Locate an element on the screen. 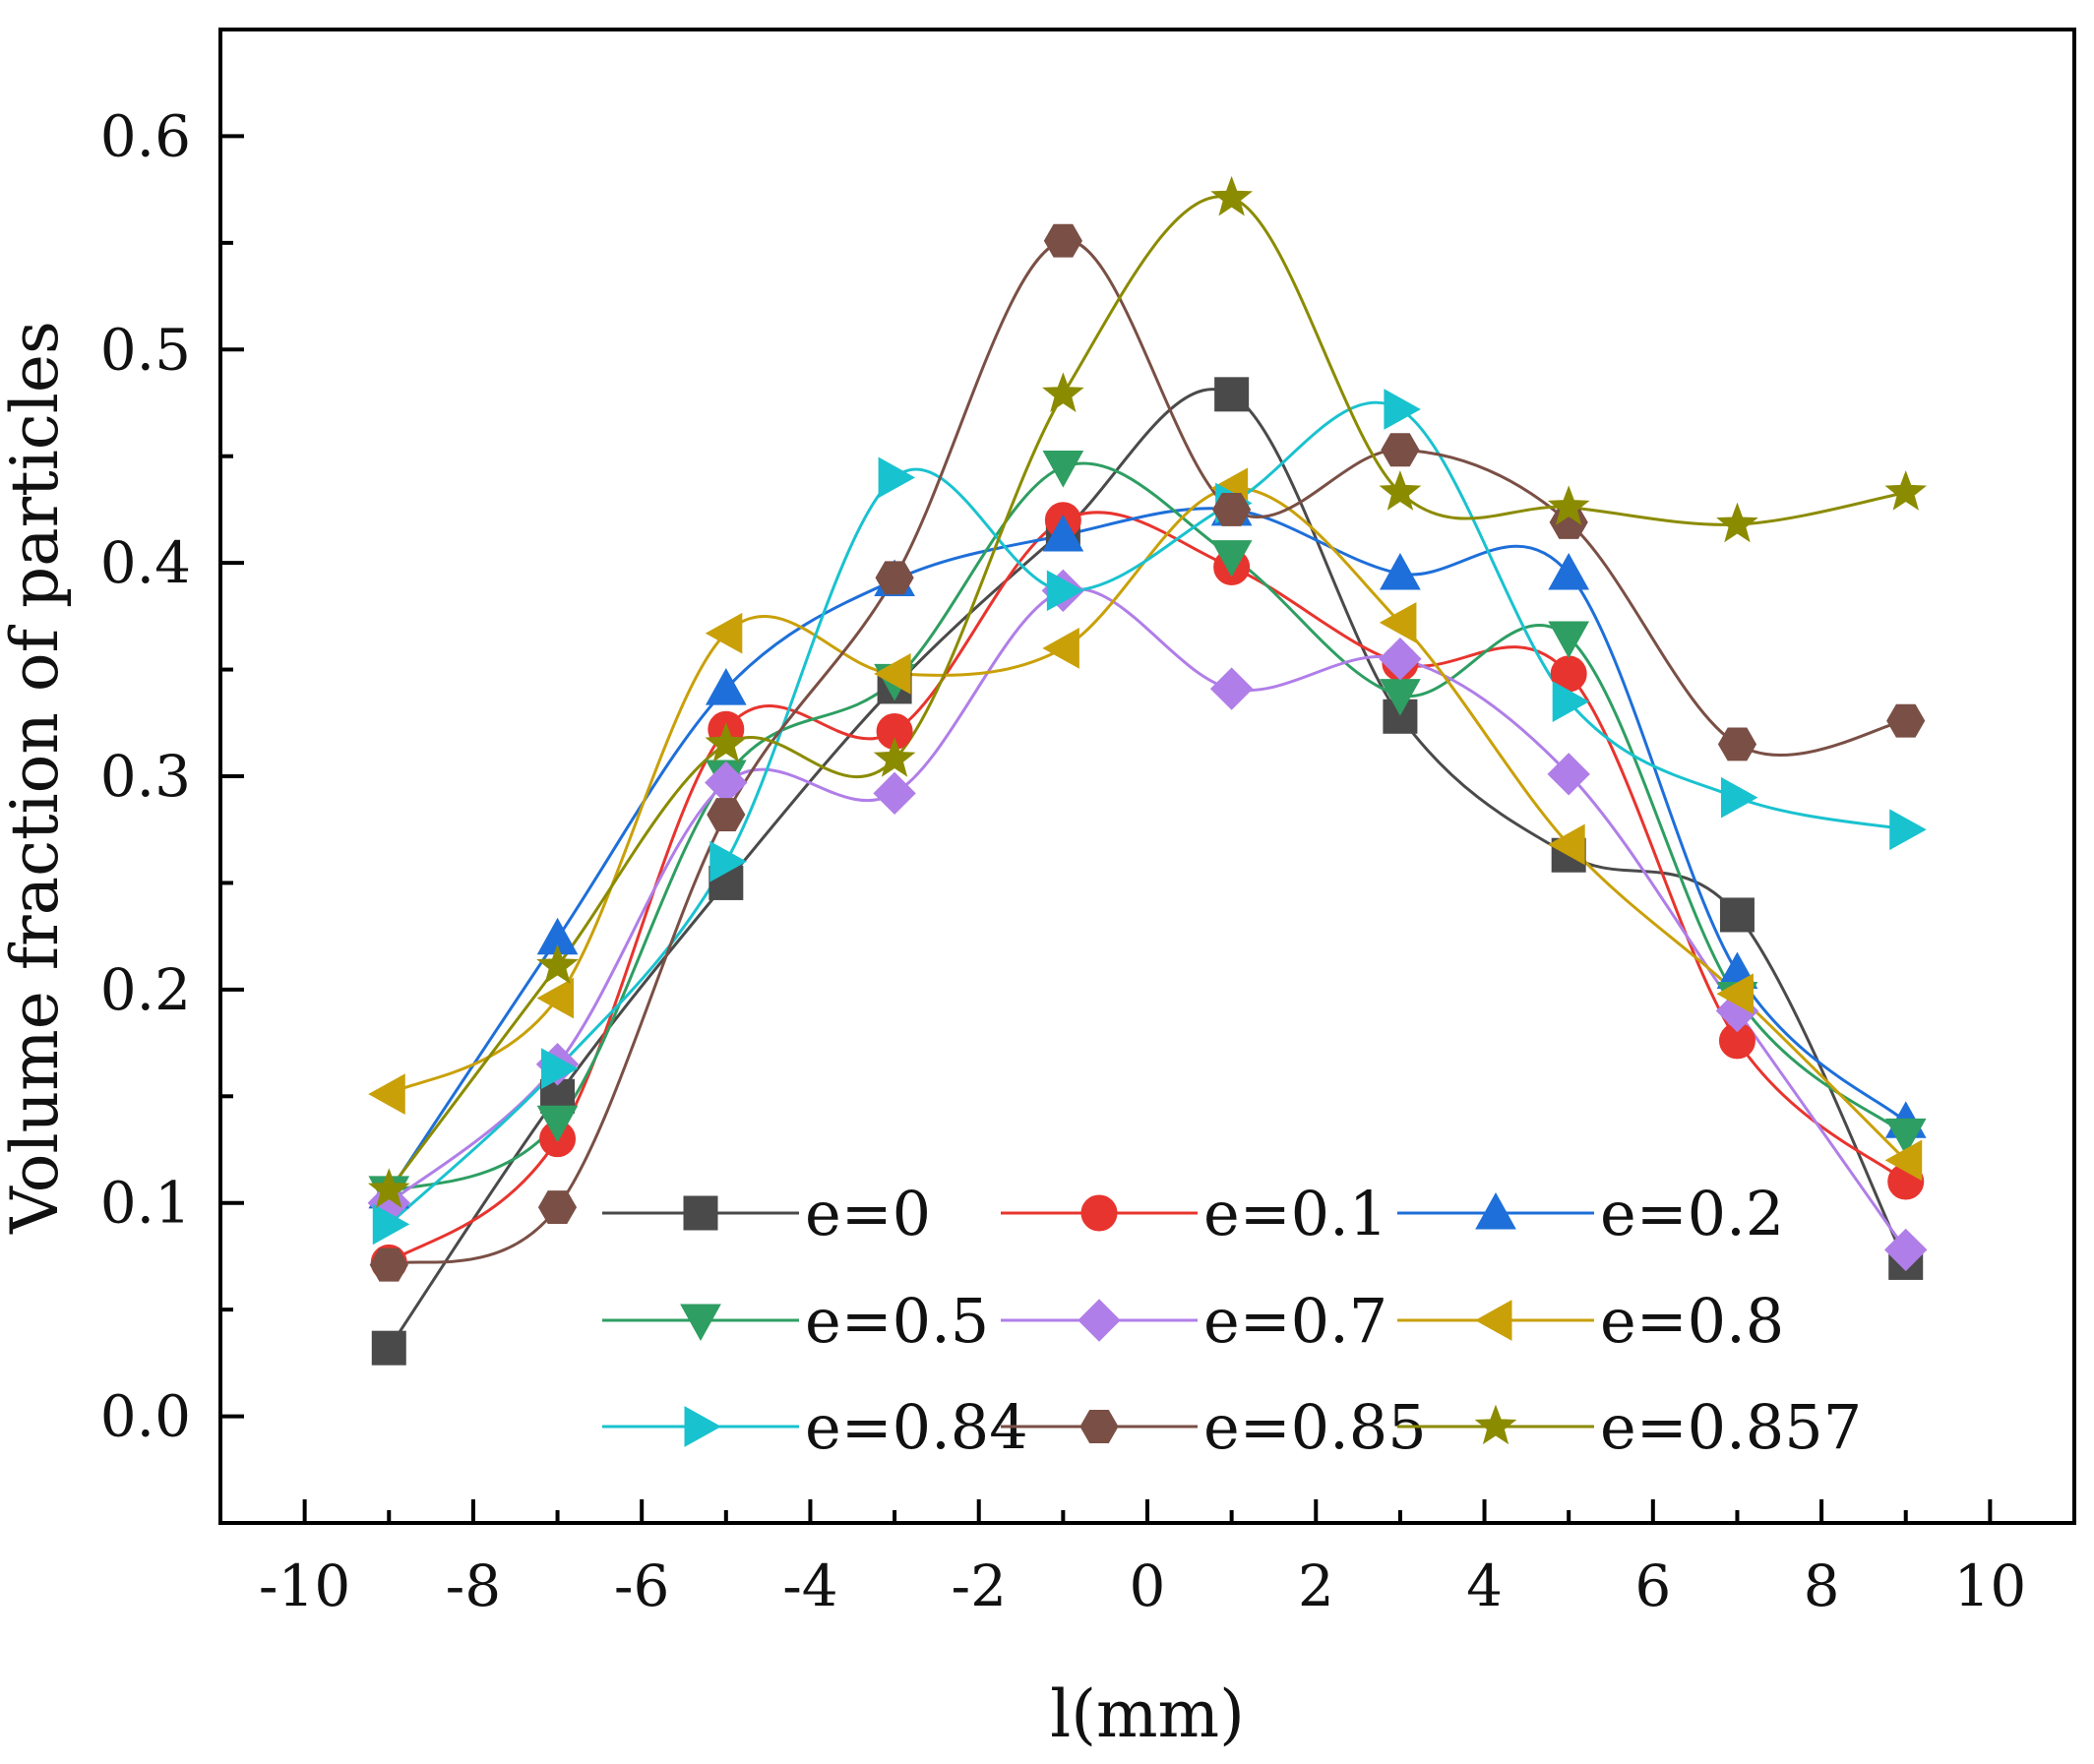 The width and height of the screenshot is (2094, 1764). legend-label: e=0.84 is located at coordinates (917, 1427).